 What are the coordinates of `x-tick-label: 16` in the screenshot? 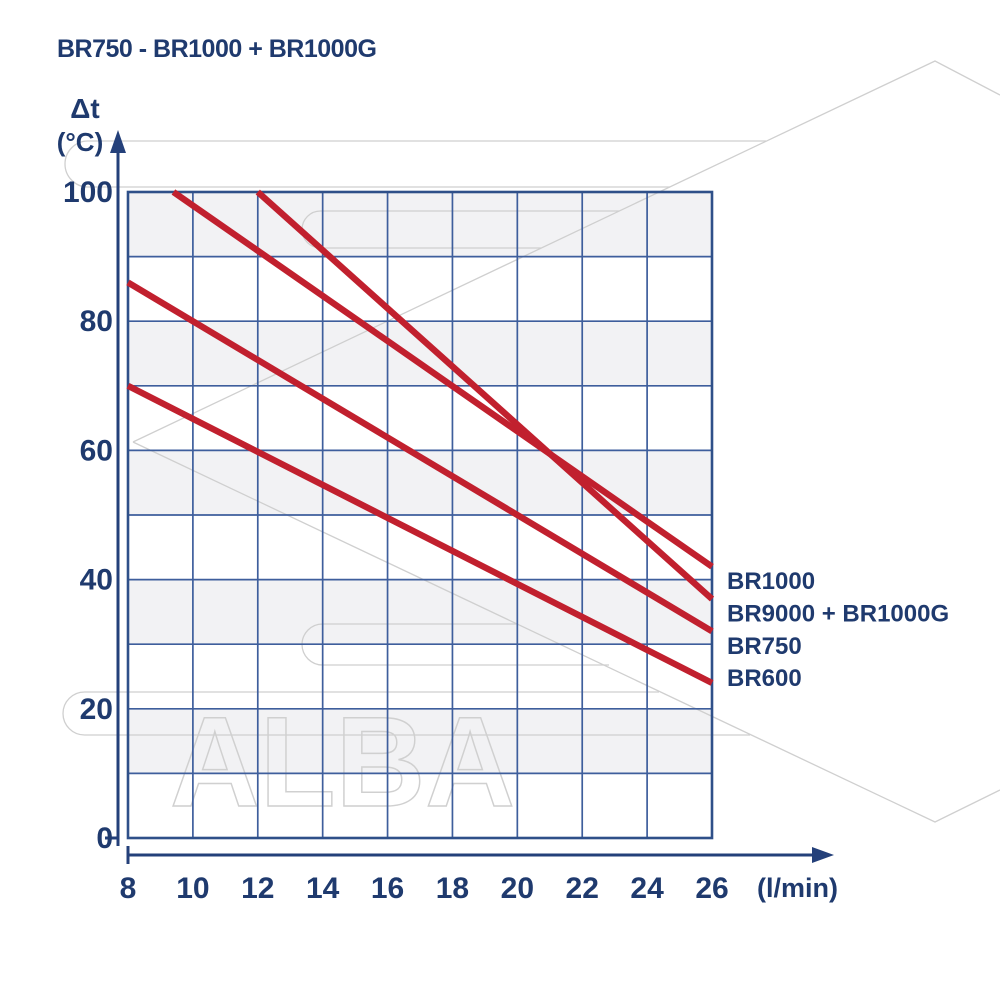 It's located at (387, 888).